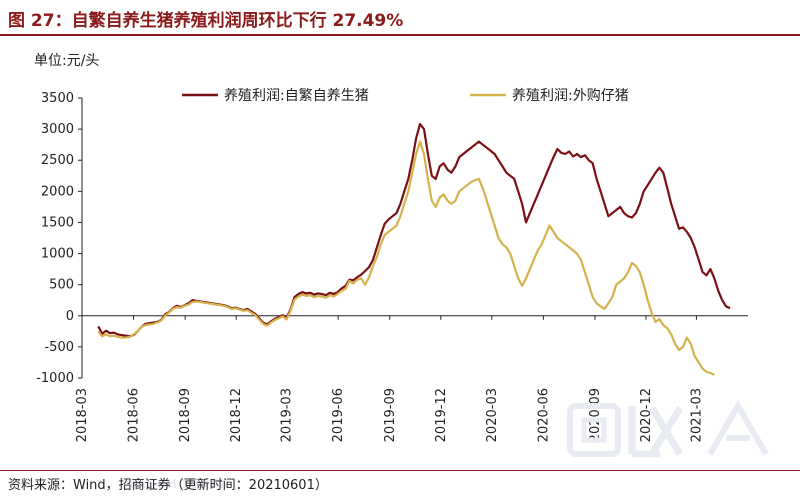 The width and height of the screenshot is (800, 500). What do you see at coordinates (185, 415) in the screenshot?
I see `x-tick-label: 2018-09` at bounding box center [185, 415].